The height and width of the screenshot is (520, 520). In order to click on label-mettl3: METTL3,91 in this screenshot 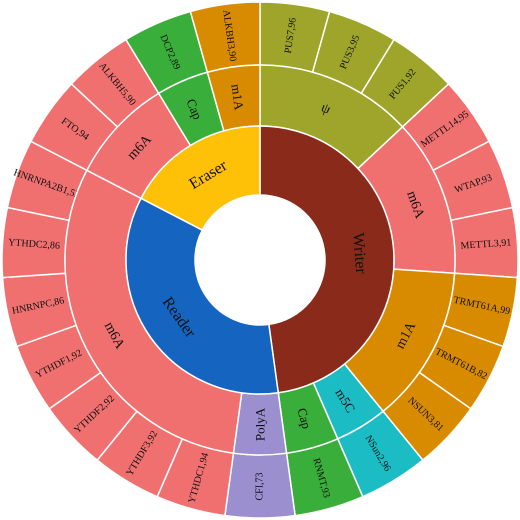, I will do `click(485, 244)`.